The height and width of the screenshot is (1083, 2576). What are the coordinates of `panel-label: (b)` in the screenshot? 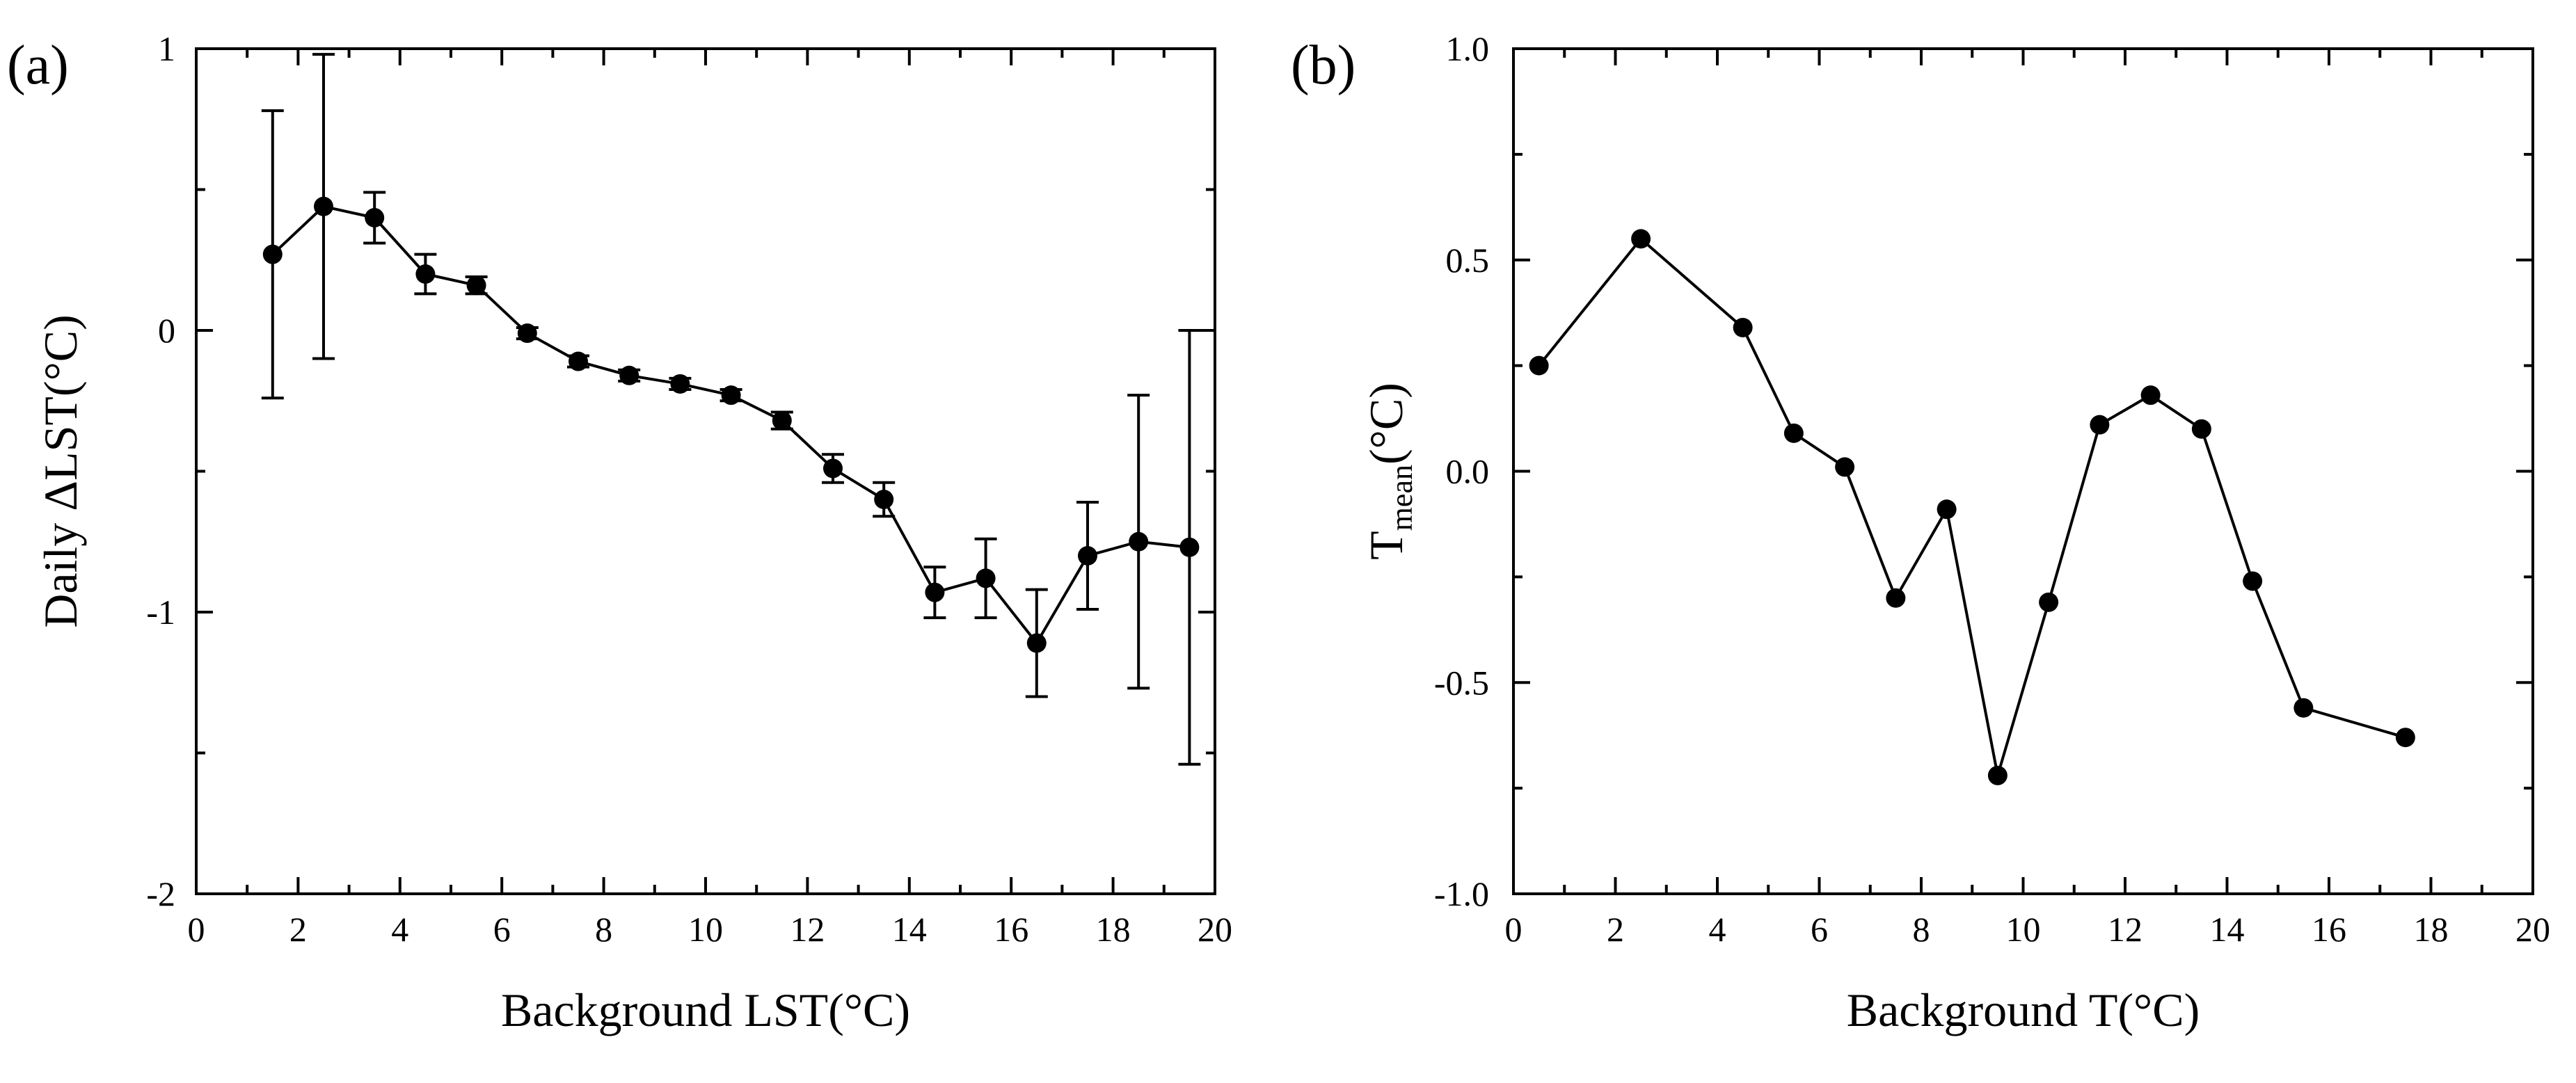 It's located at (1323, 65).